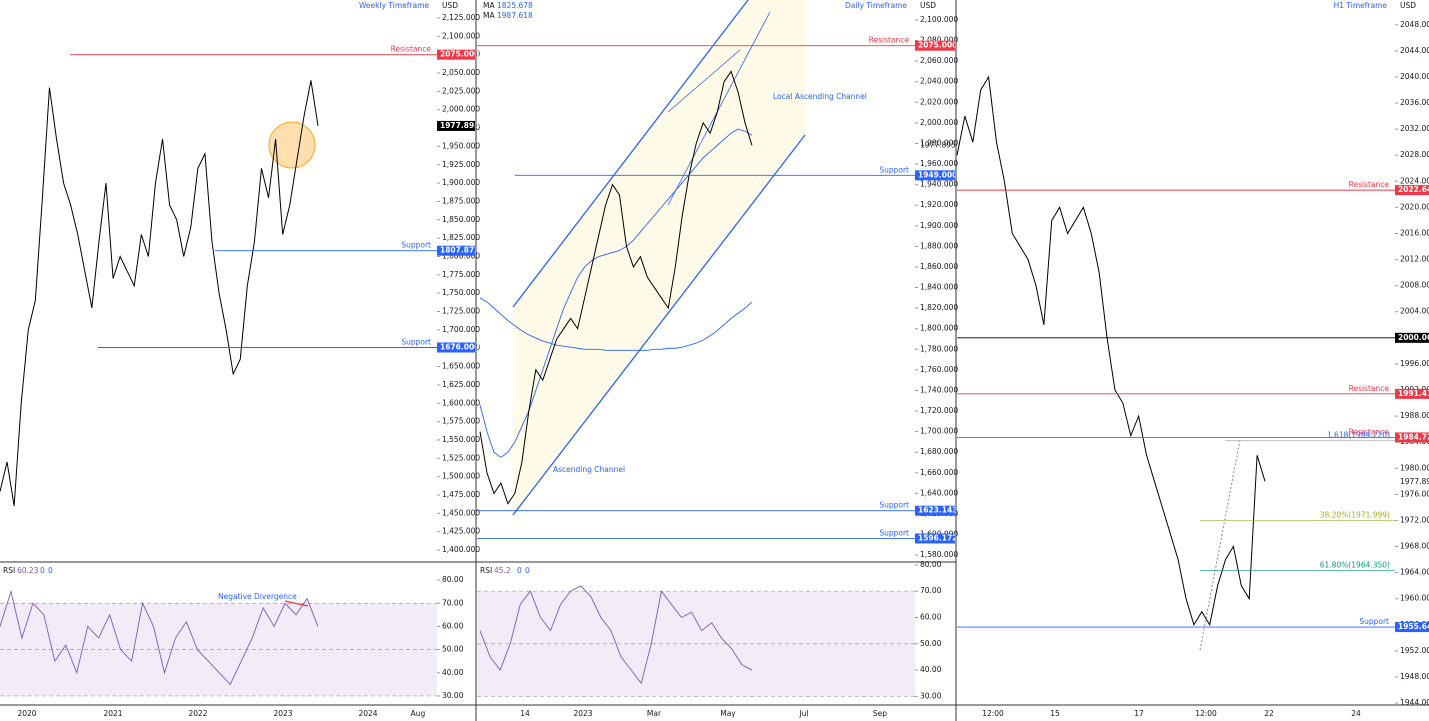 The width and height of the screenshot is (1429, 721). I want to click on x-tick-label: 15, so click(1055, 713).